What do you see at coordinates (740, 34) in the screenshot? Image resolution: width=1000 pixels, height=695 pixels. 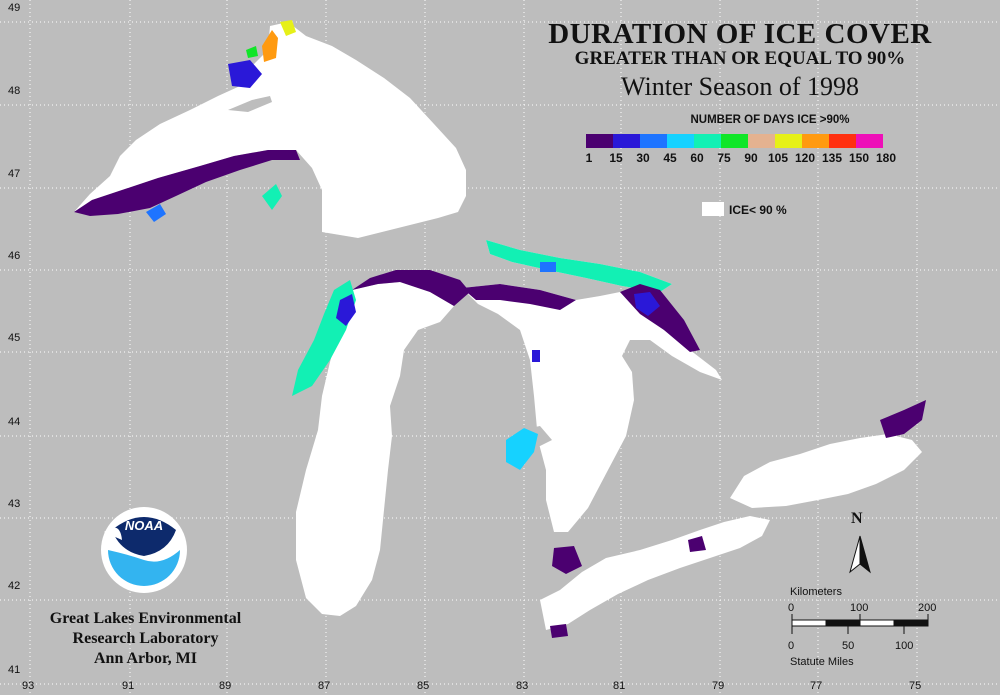 I see `map-title: DURATION OF ICE COVER` at bounding box center [740, 34].